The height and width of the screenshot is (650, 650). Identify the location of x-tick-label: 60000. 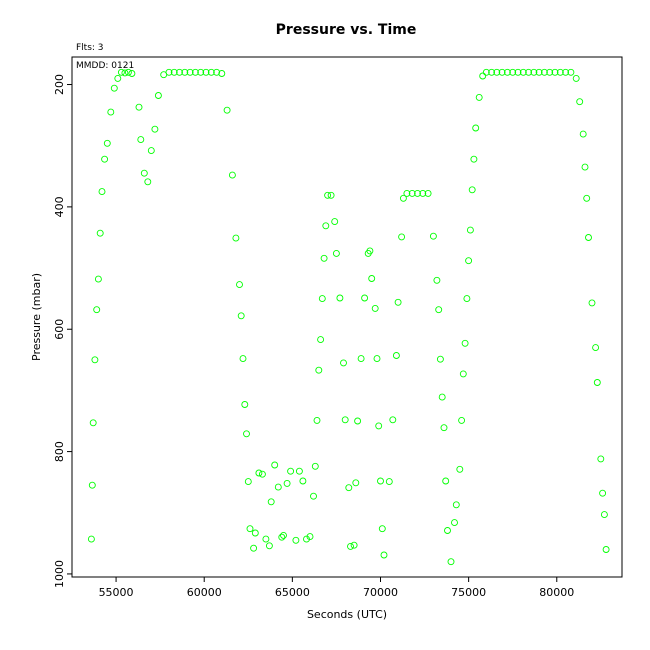
(204, 592).